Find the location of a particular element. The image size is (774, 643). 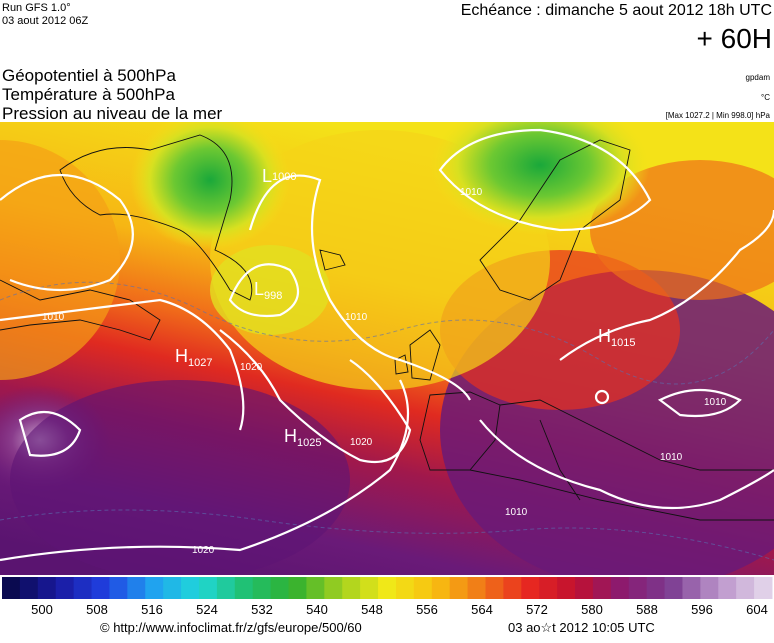

colorbar-label: 508 is located at coordinates (97, 609).